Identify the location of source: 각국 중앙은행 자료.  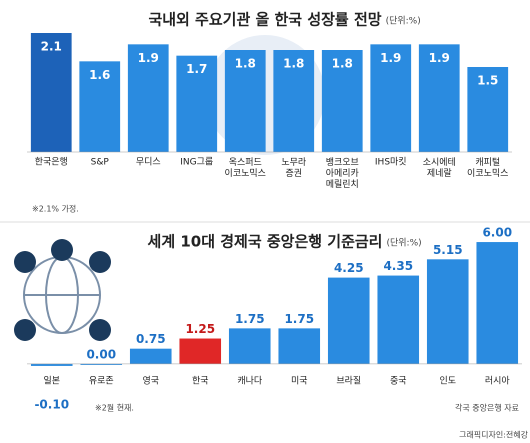
(487, 408).